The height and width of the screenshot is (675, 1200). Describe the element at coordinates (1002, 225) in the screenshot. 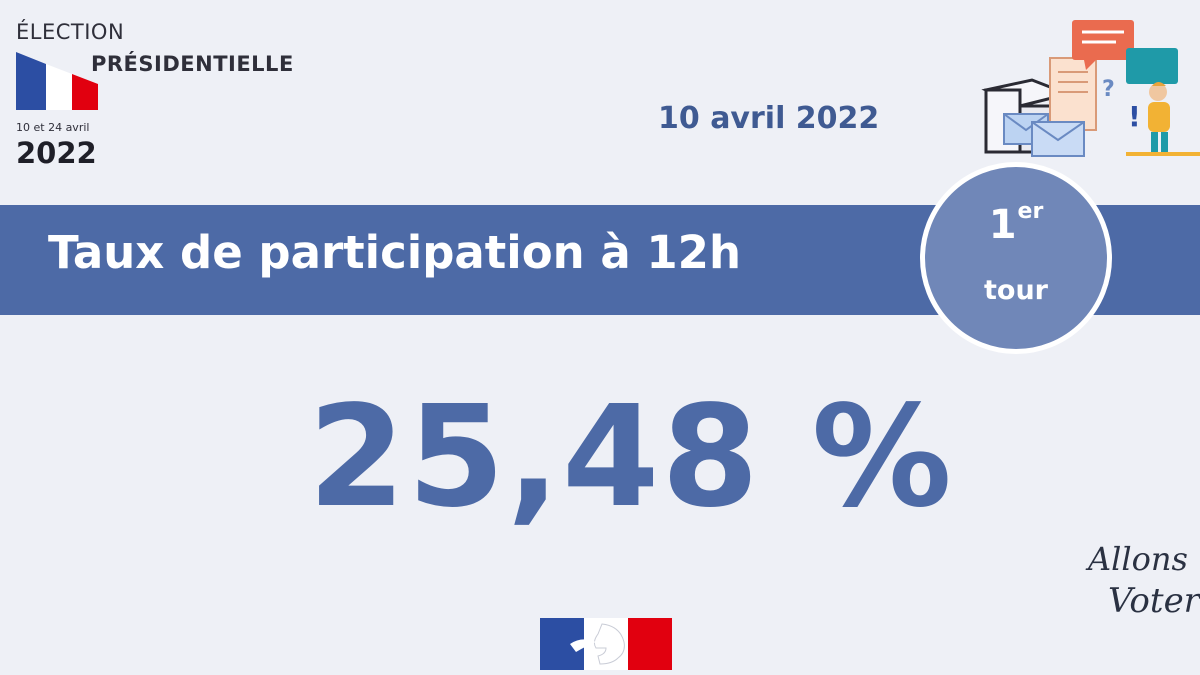

I see `tour-number-value: 1` at that location.